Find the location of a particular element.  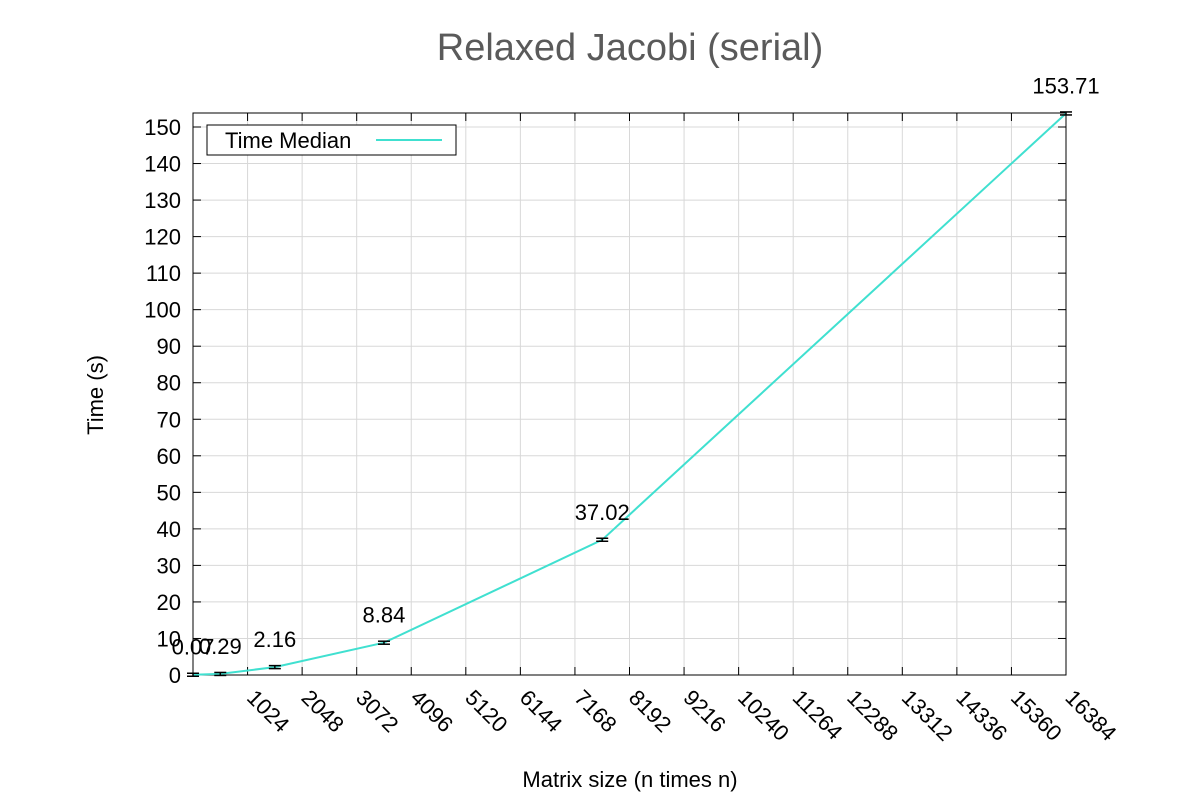

x-tick-label: 2048 is located at coordinates (323, 711).